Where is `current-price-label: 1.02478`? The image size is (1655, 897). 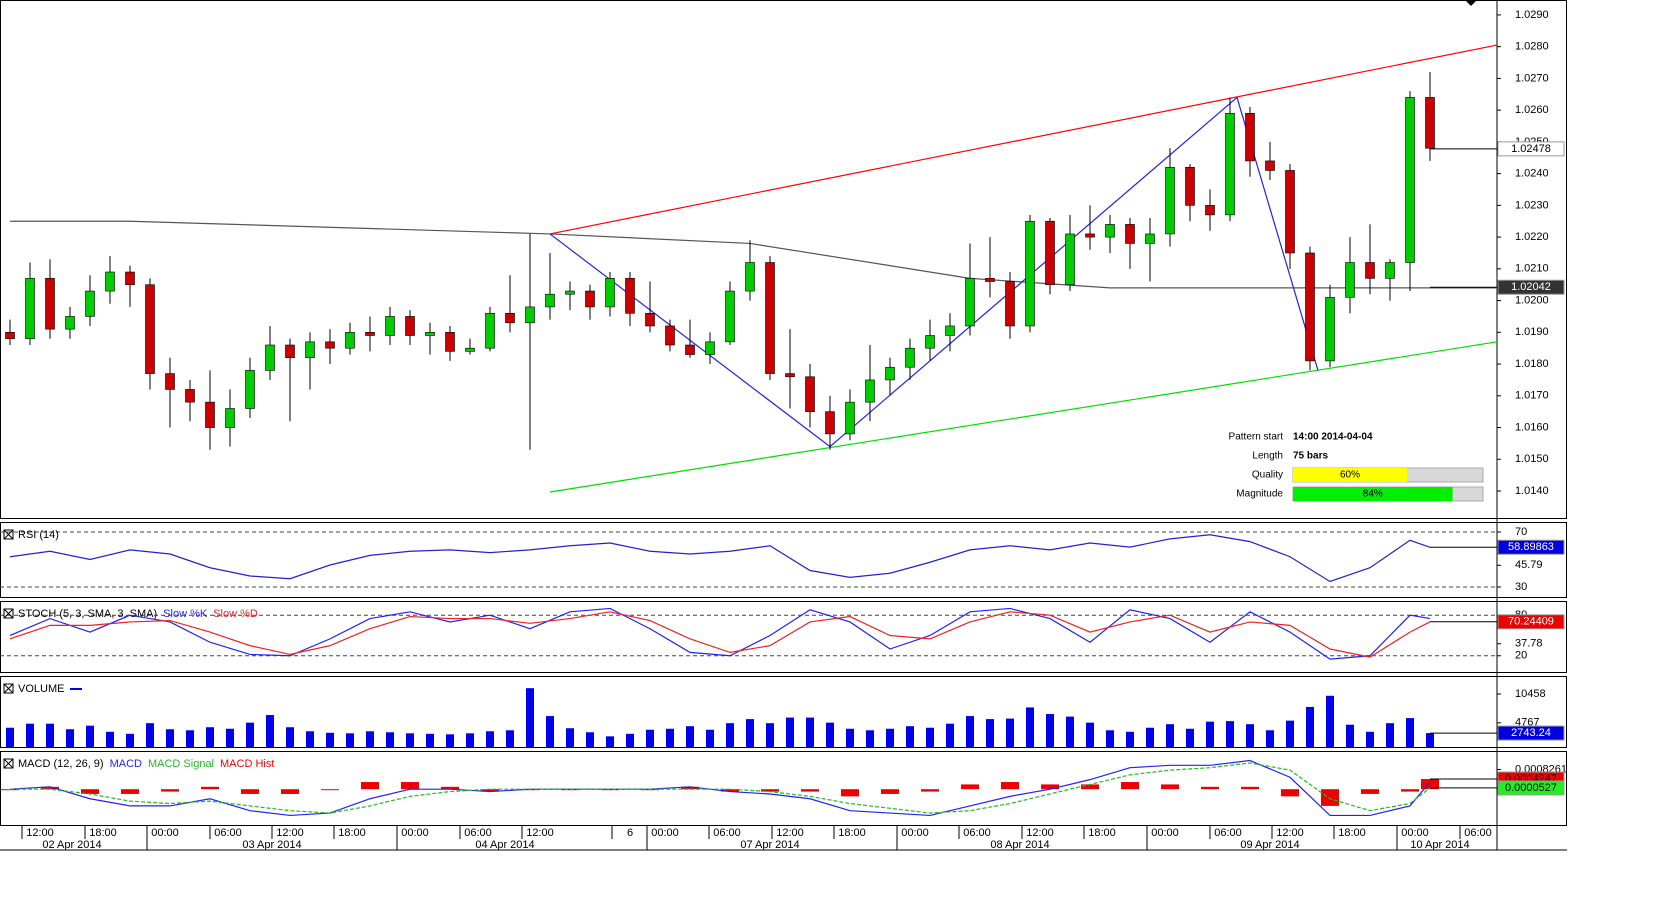
current-price-label: 1.02478 is located at coordinates (1531, 149).